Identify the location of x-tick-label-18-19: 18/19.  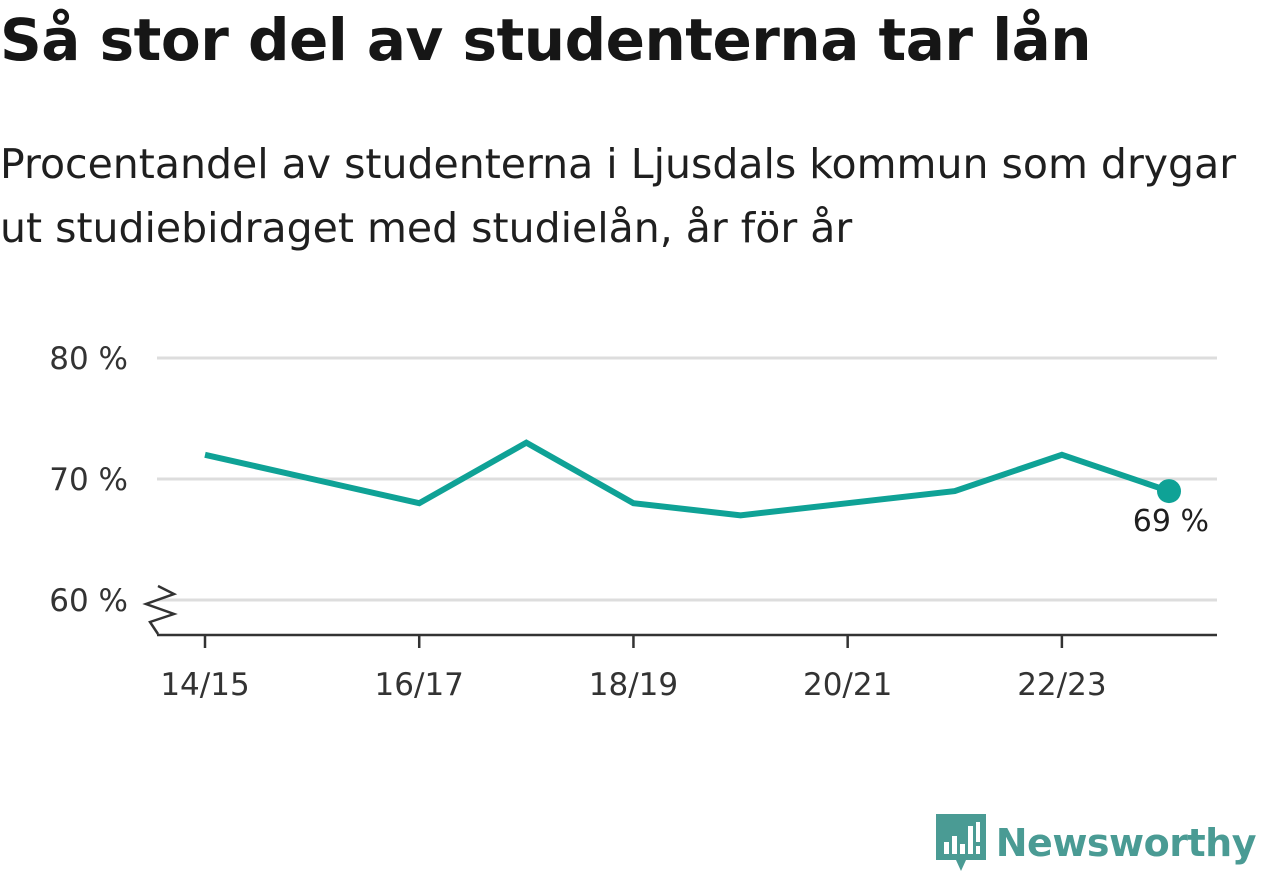
(633, 685).